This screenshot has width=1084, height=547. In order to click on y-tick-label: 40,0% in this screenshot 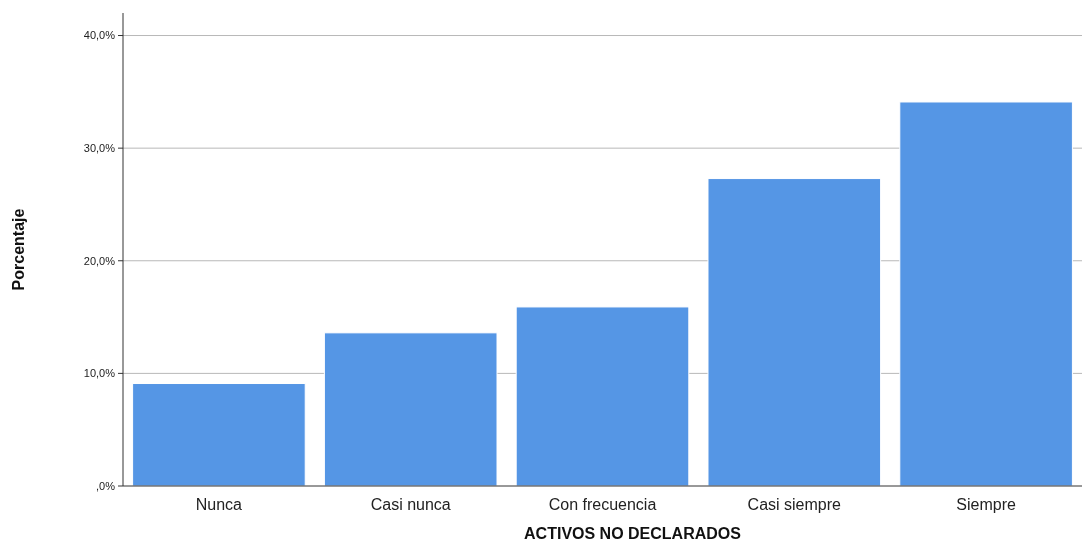, I will do `click(99, 35)`.